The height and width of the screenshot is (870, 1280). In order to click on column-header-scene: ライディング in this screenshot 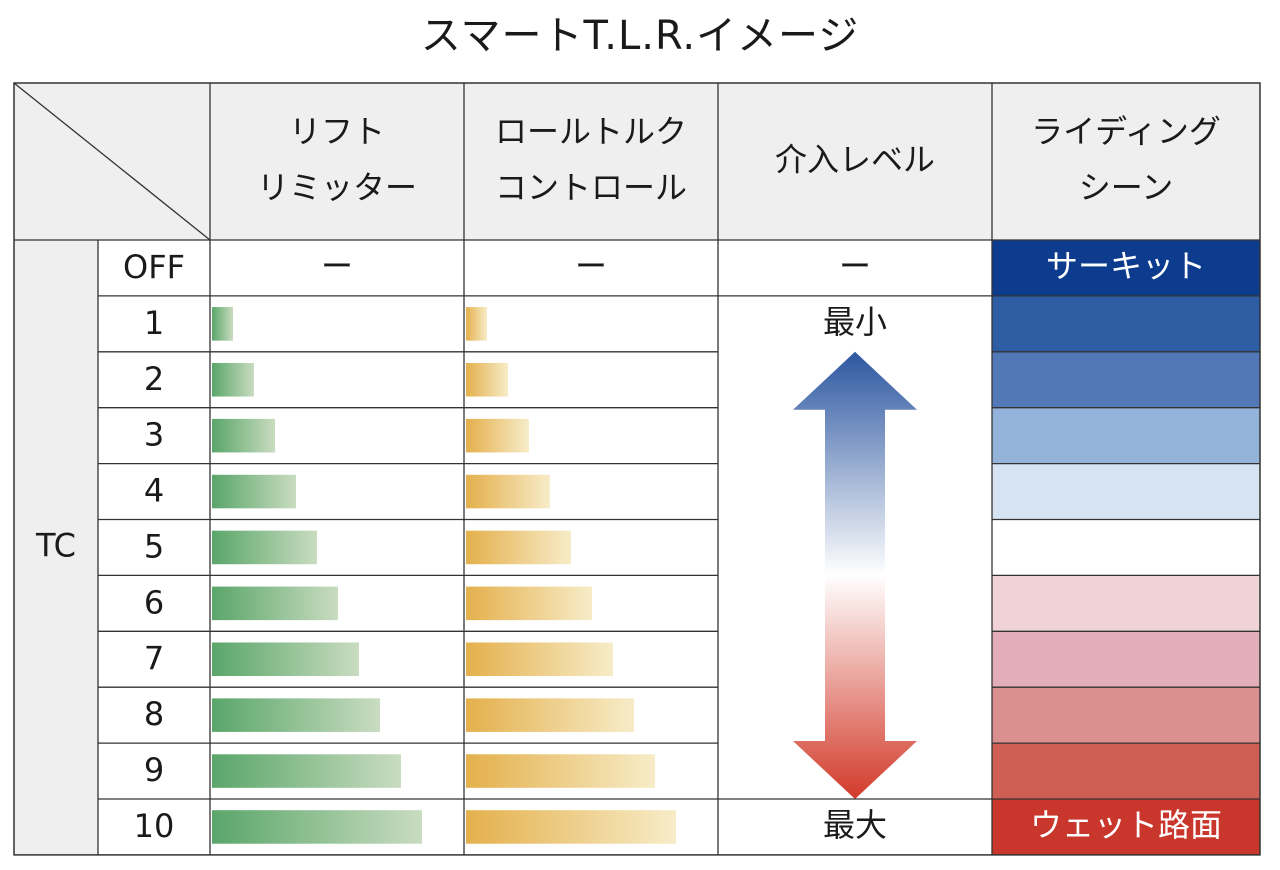, I will do `click(1126, 132)`.